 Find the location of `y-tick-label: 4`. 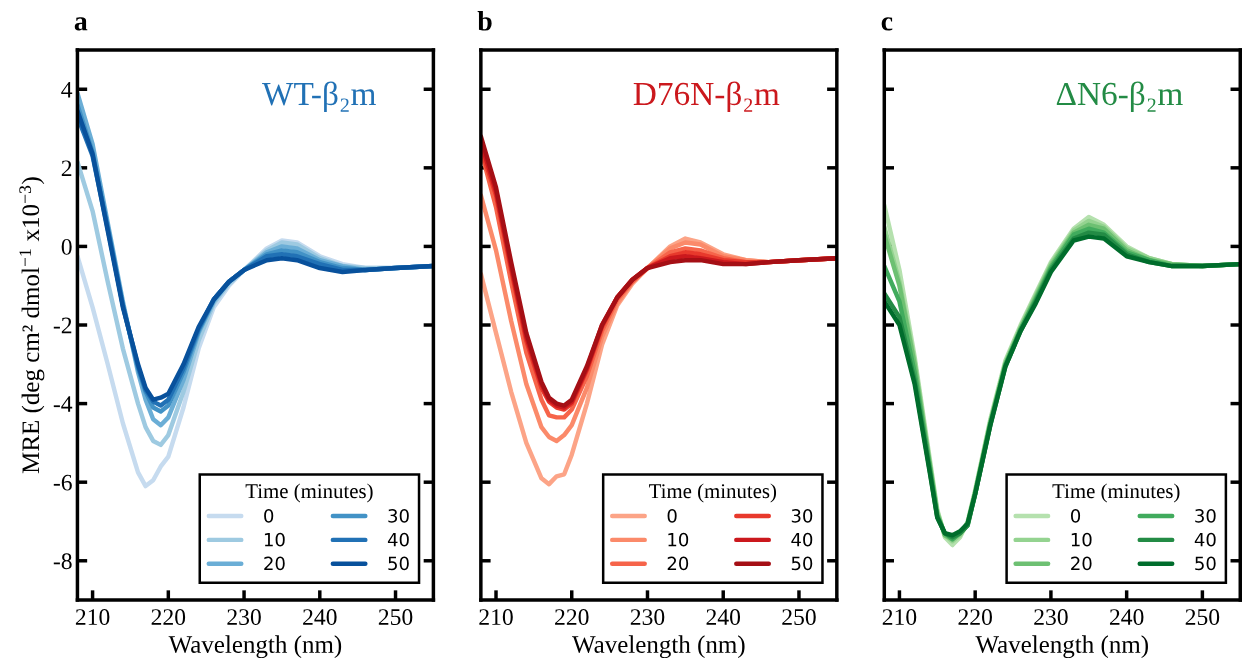

y-tick-label: 4 is located at coordinates (67, 89).